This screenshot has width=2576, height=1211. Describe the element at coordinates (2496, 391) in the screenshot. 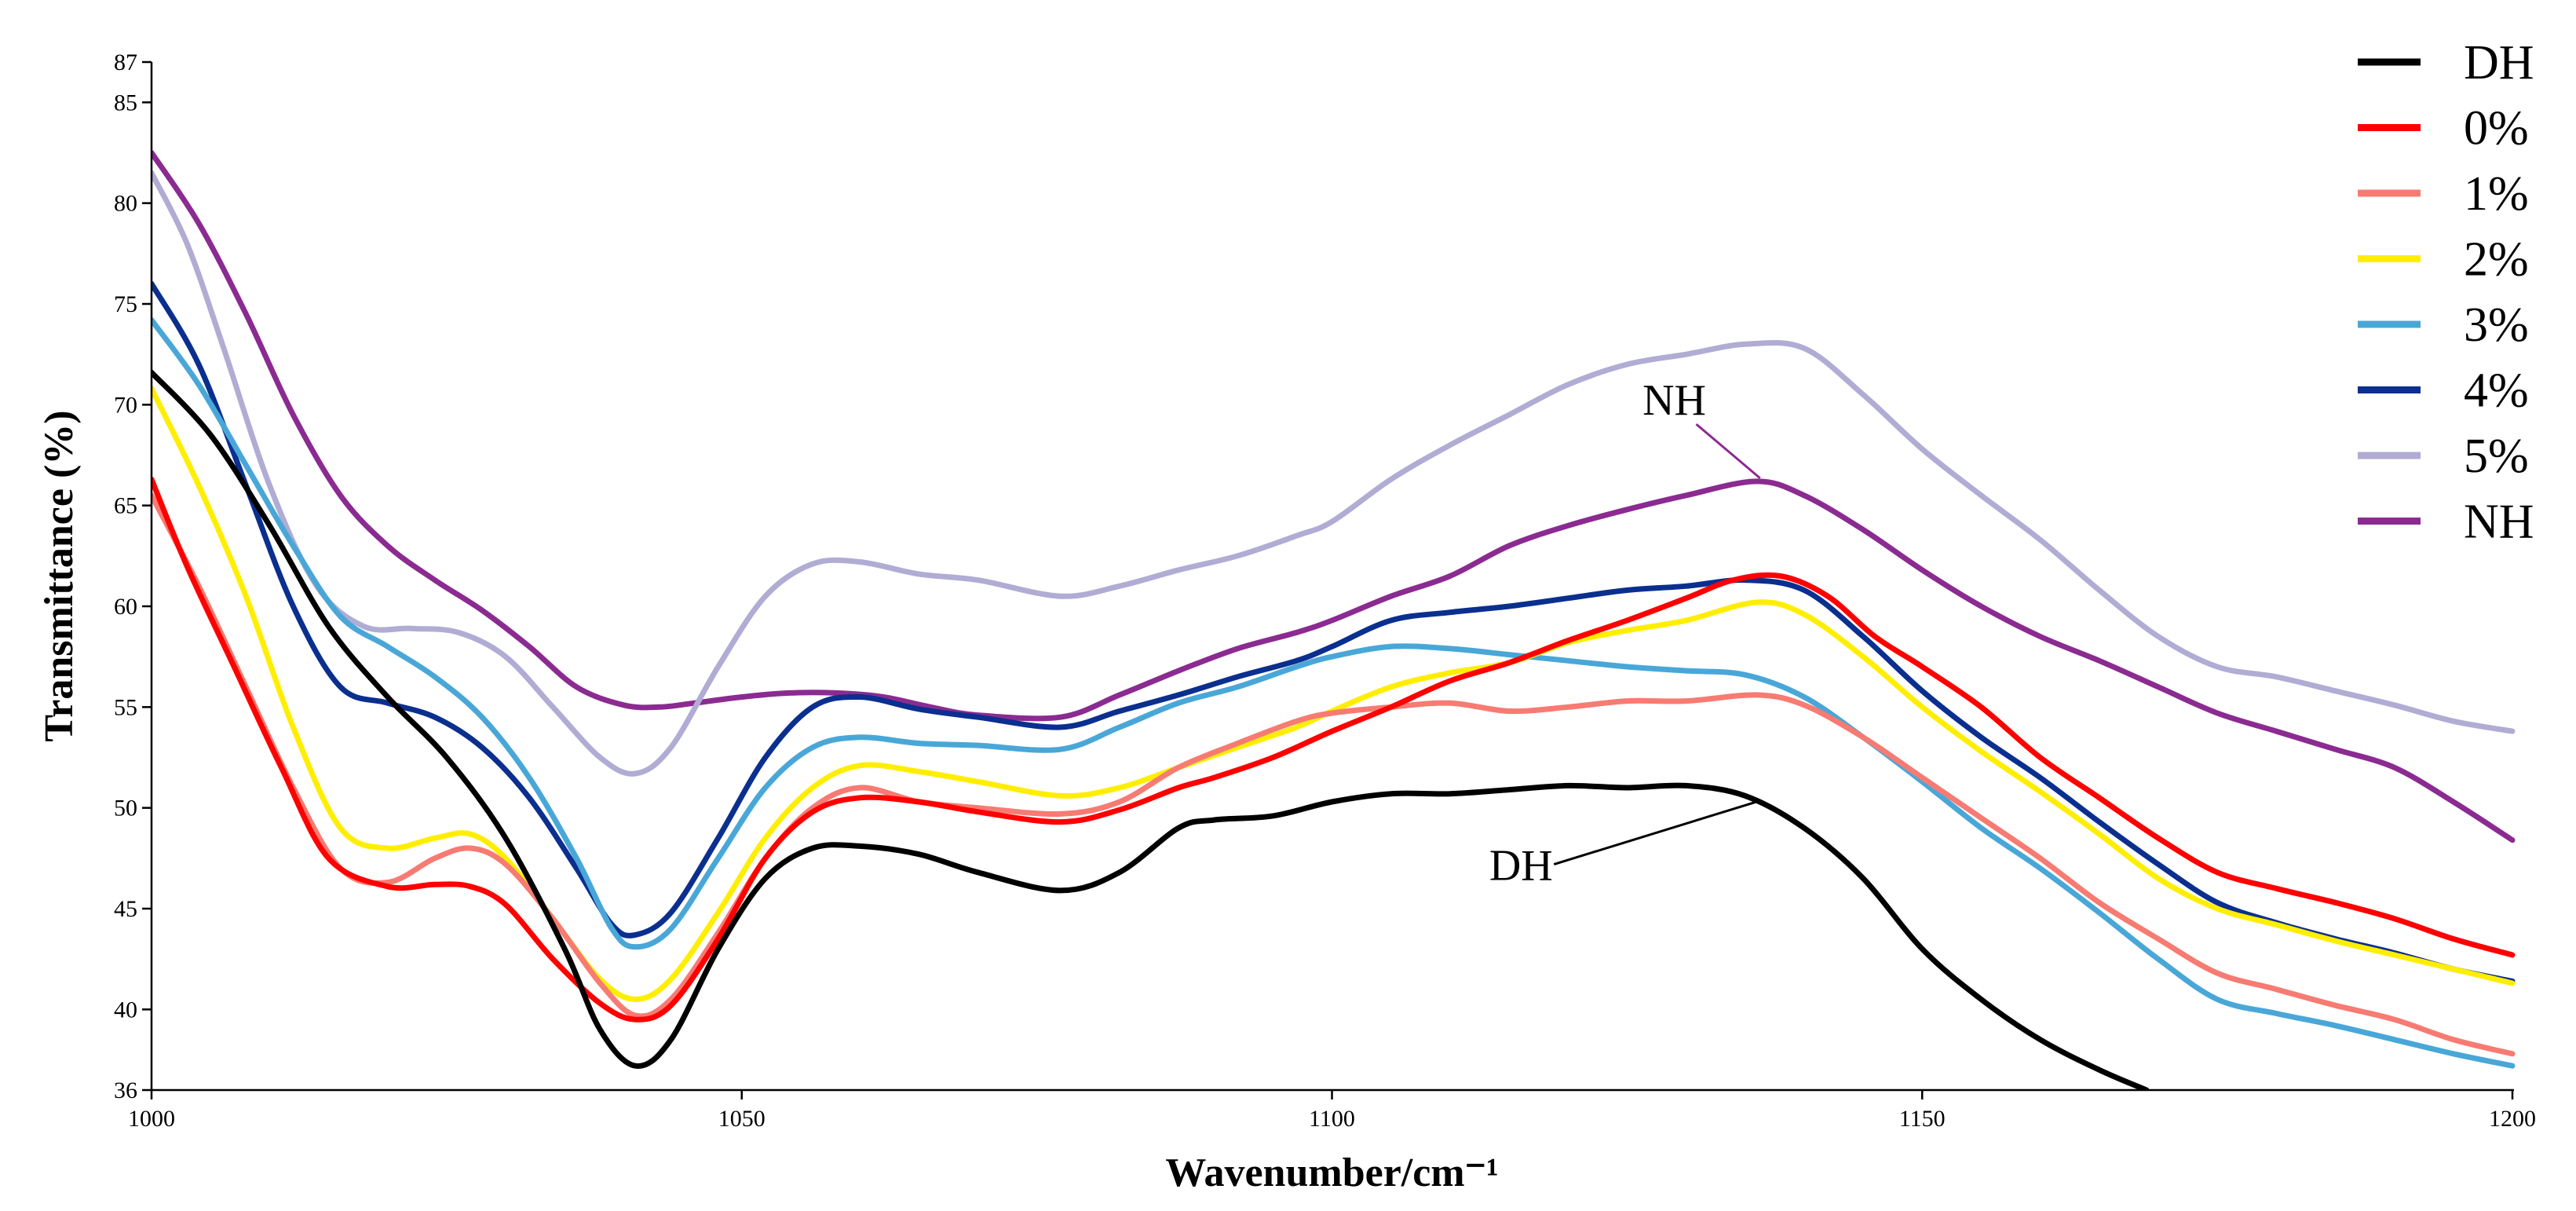

I see `legend-label: 4%` at that location.